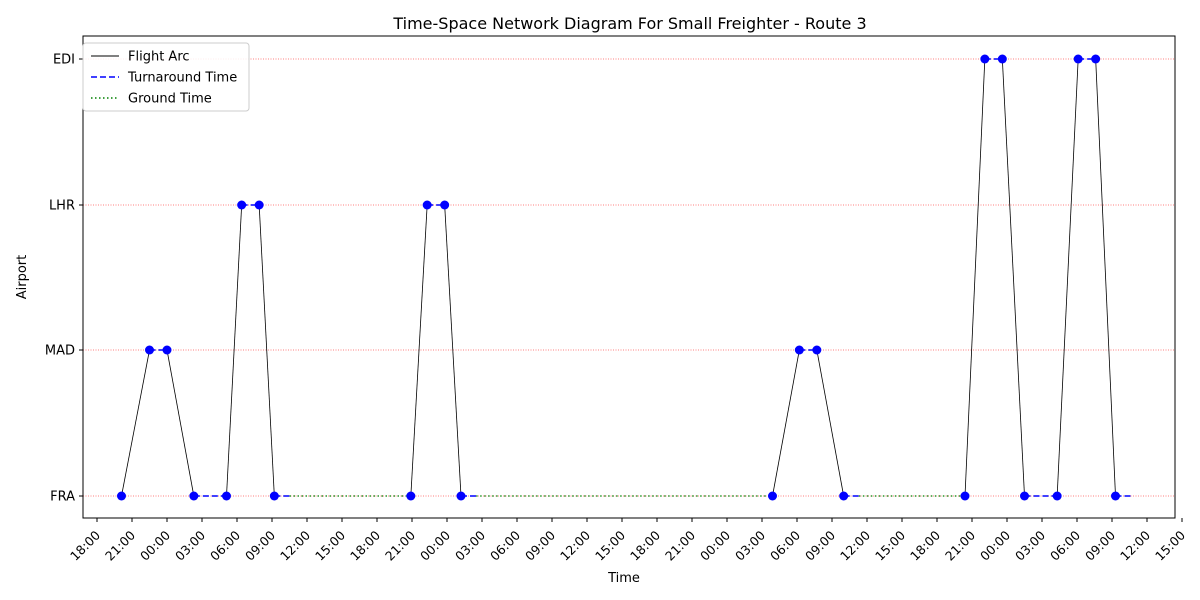 Image resolution: width=1200 pixels, height=600 pixels. Describe the element at coordinates (22, 277) in the screenshot. I see `y-axis-label: Airport` at that location.